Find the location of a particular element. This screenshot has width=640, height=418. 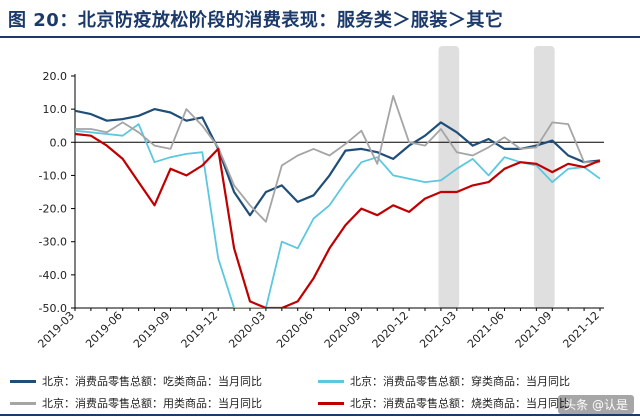

x-tick-label: 2019-06 is located at coordinates (104, 330).